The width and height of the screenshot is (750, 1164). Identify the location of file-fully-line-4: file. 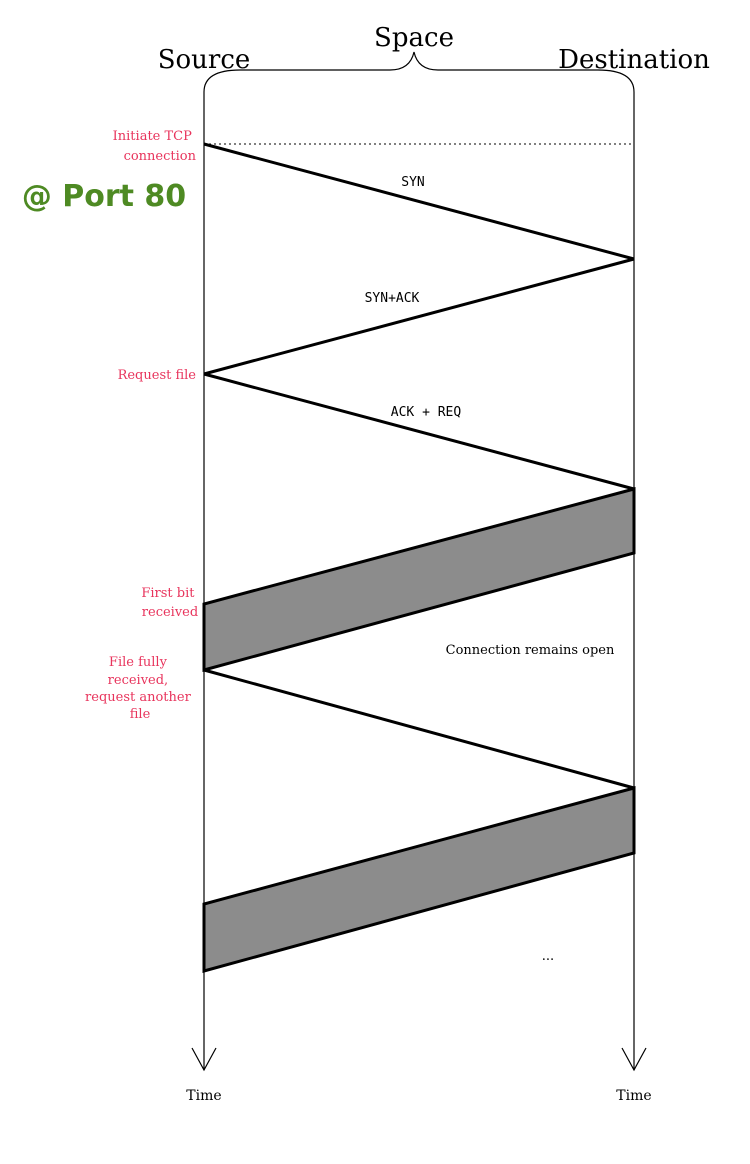
(140, 714).